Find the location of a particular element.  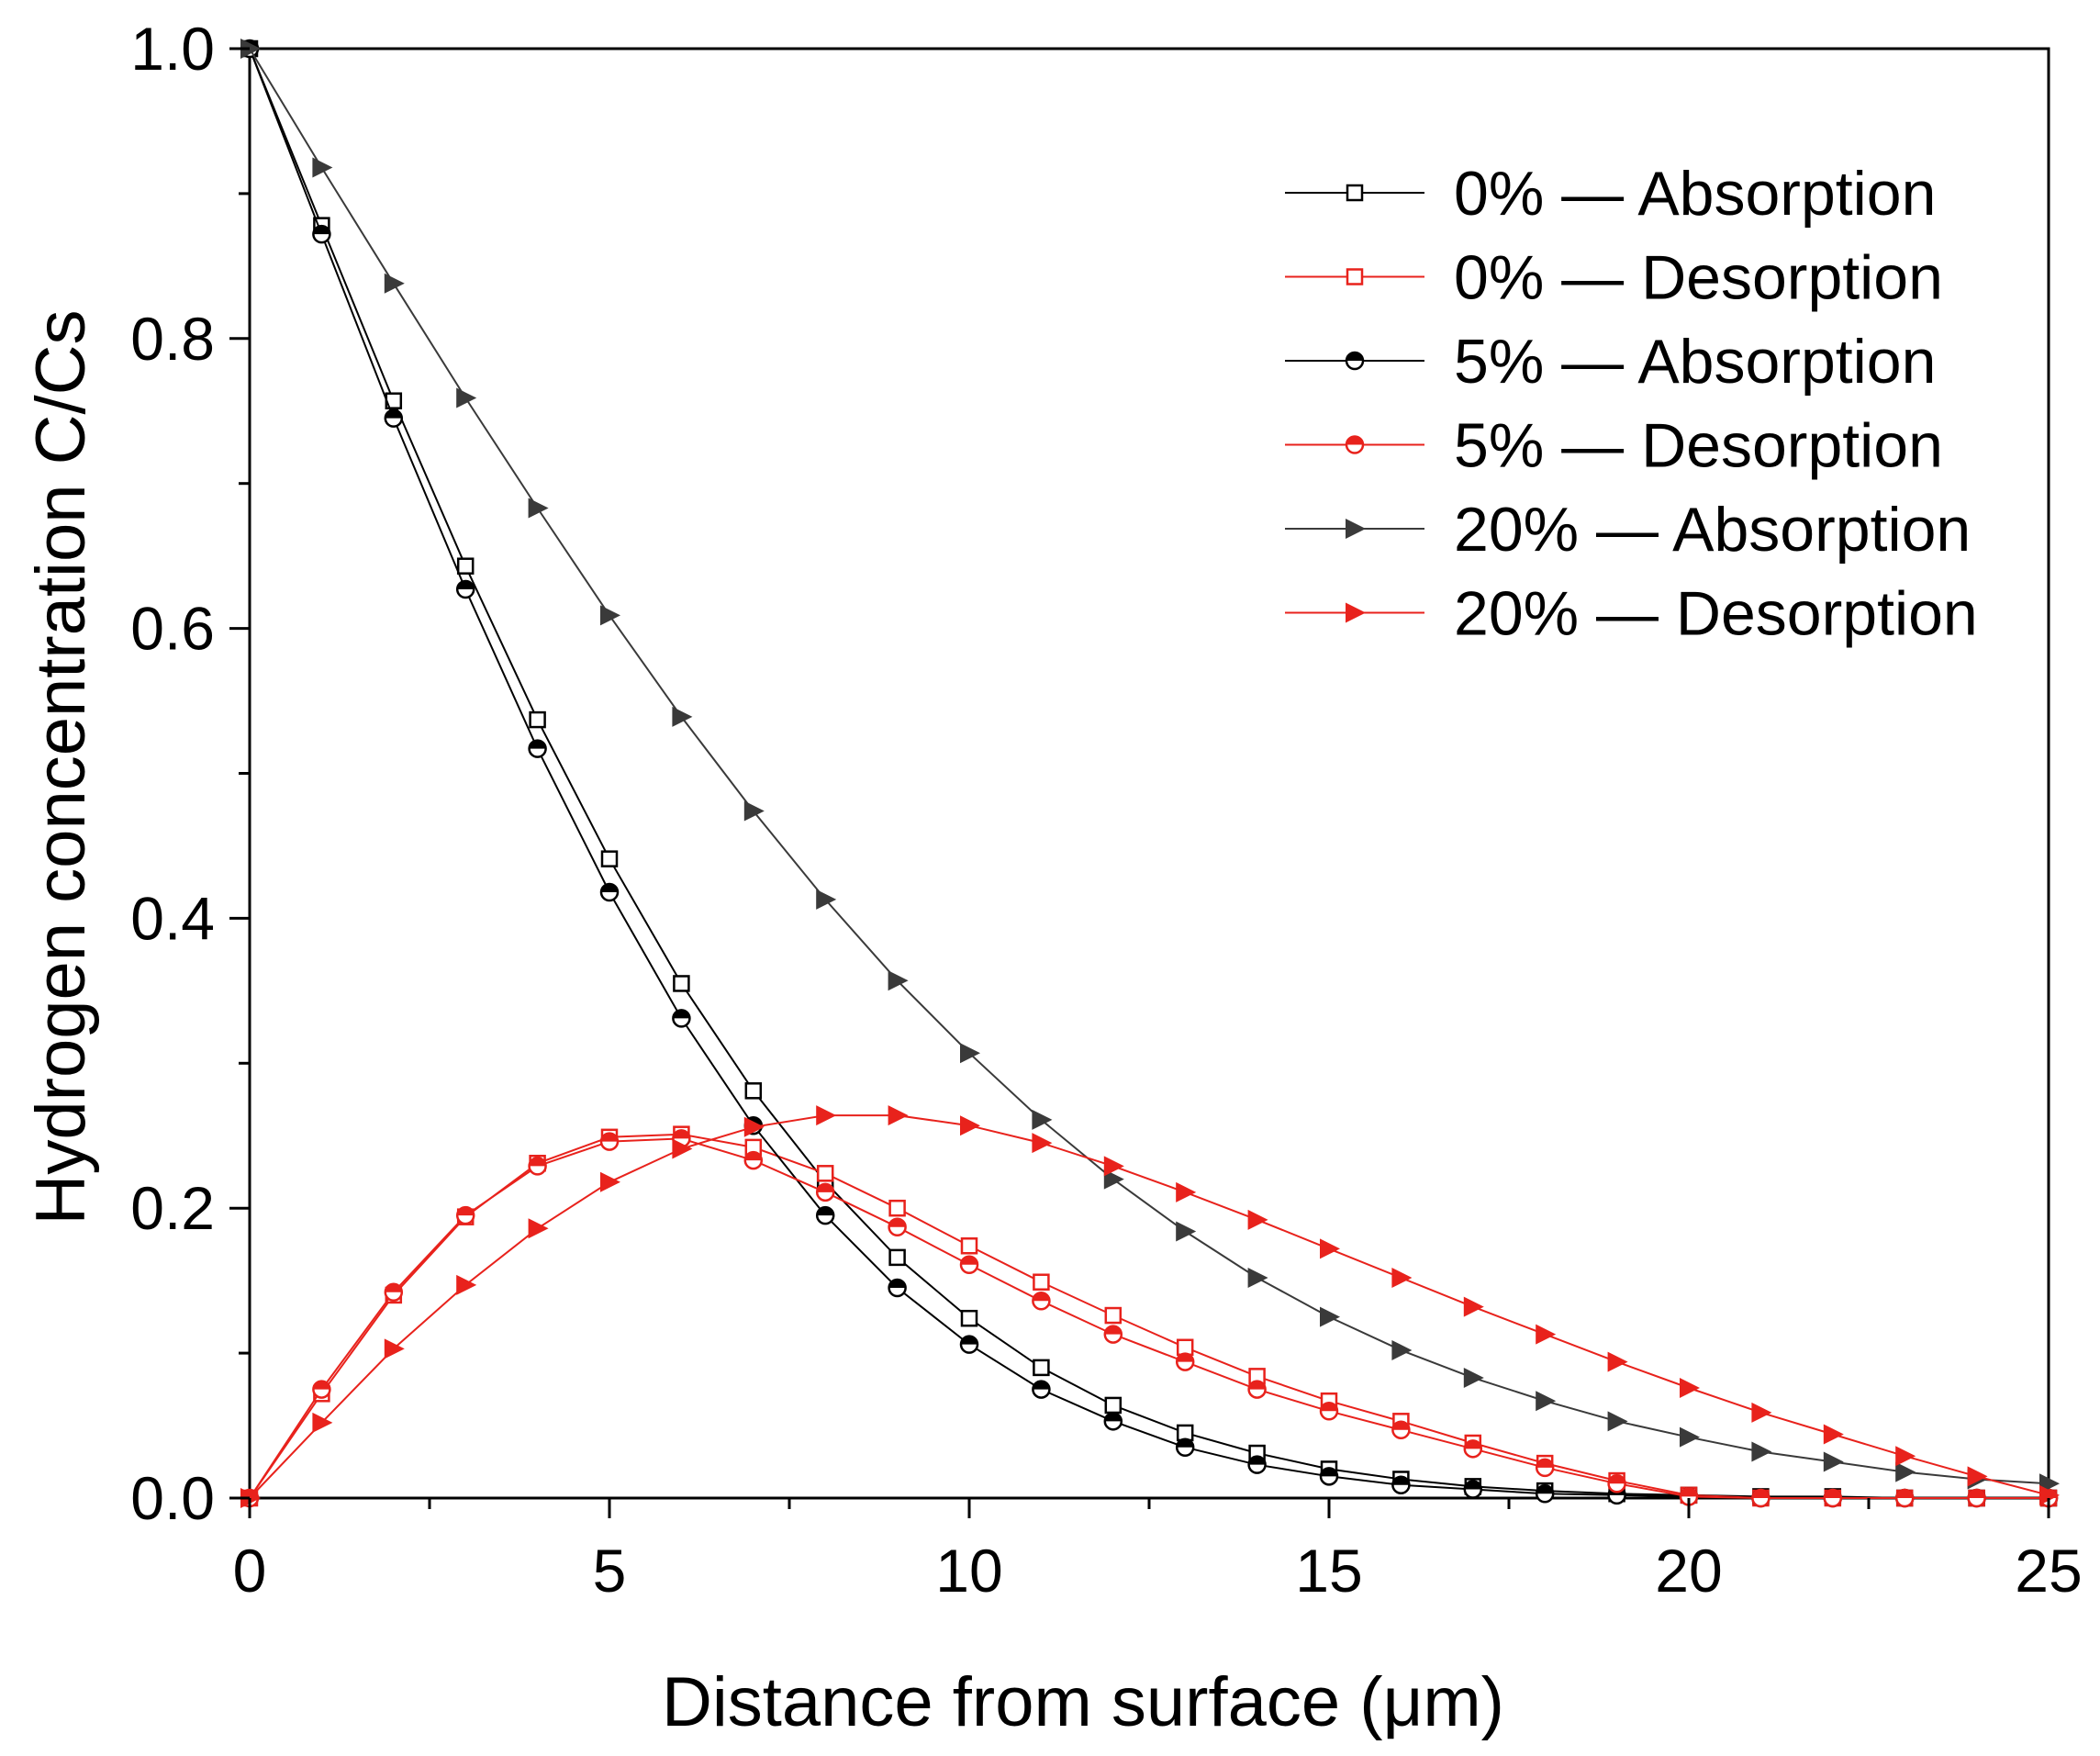

legend-label: 20% — Absorption is located at coordinates (1712, 530).